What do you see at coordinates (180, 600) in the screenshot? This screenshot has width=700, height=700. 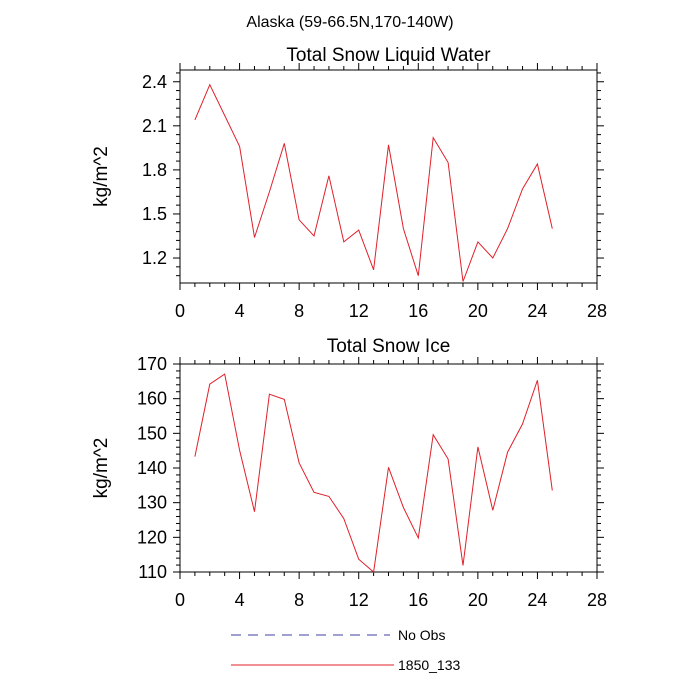 I see `chart-ice-xtick-label: 0` at bounding box center [180, 600].